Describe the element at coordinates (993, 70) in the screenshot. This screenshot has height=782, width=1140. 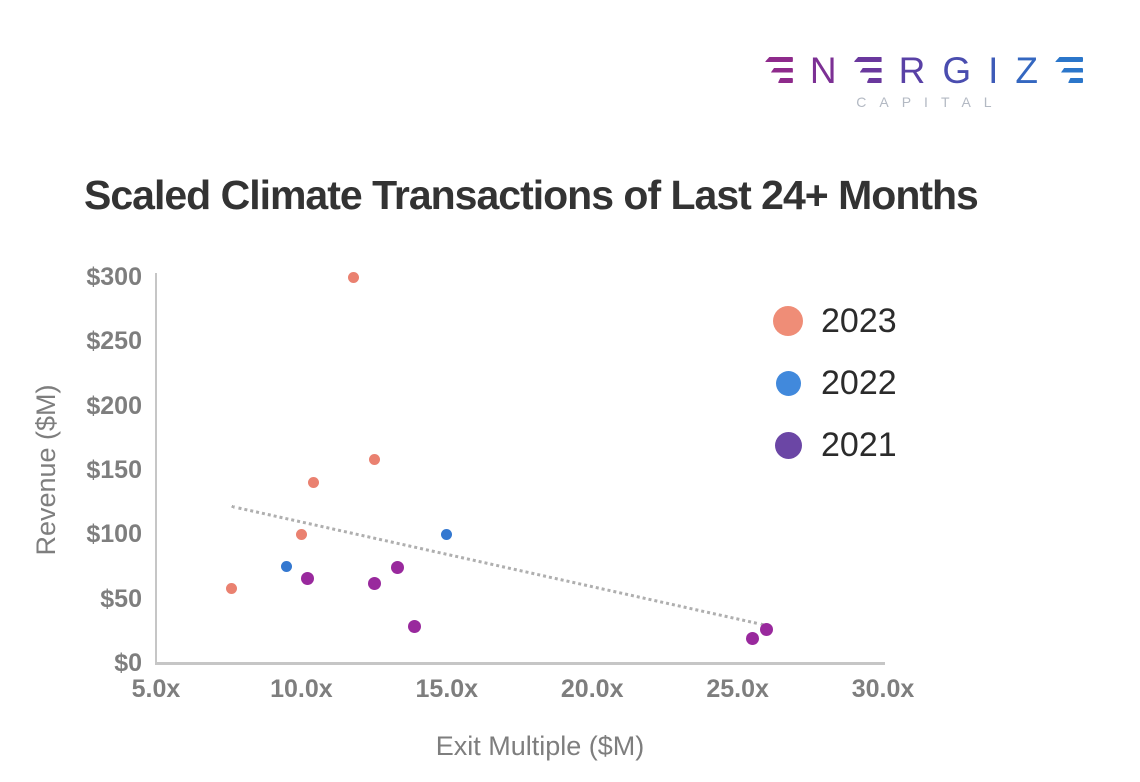
I see `logo-letter: I` at that location.